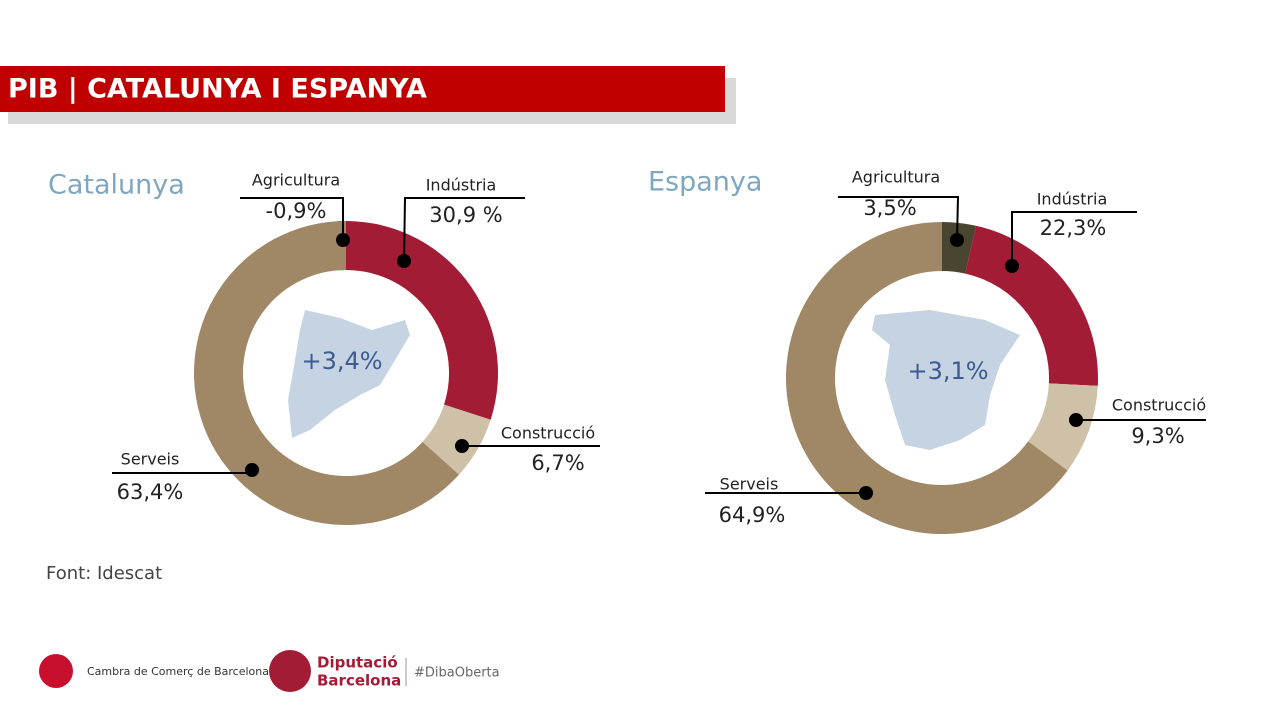 The height and width of the screenshot is (715, 1279). What do you see at coordinates (705, 182) in the screenshot?
I see `chart-title: Espanya` at bounding box center [705, 182].